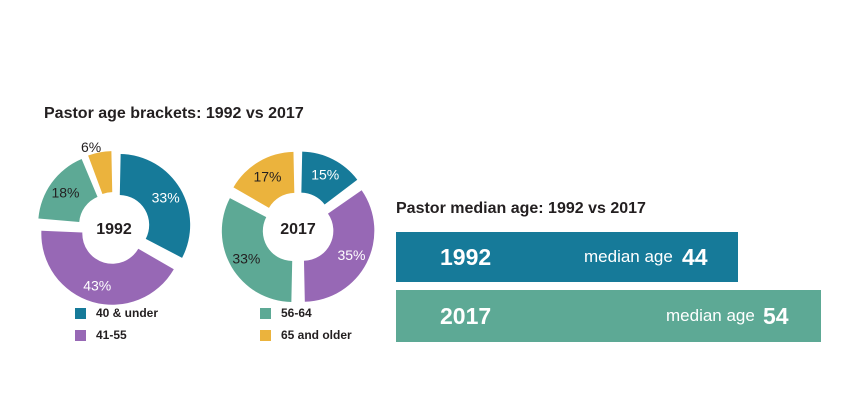  What do you see at coordinates (351, 255) in the screenshot?
I see `slice-label: 35%` at bounding box center [351, 255].